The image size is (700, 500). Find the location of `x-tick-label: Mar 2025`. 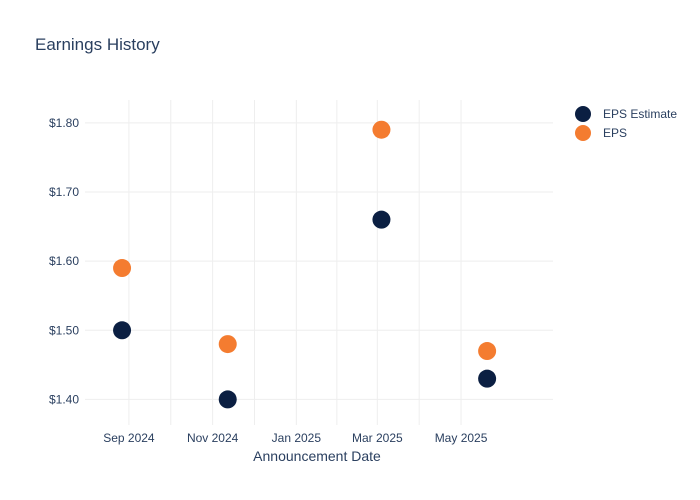

x-tick-label: Mar 2025 is located at coordinates (377, 438).